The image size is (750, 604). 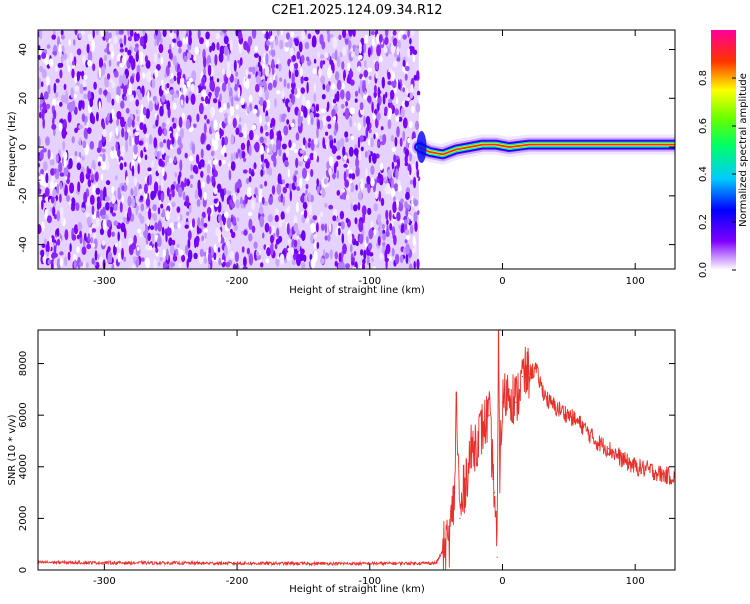 What do you see at coordinates (23, 196) in the screenshot?
I see `y-tick-label: -20` at bounding box center [23, 196].